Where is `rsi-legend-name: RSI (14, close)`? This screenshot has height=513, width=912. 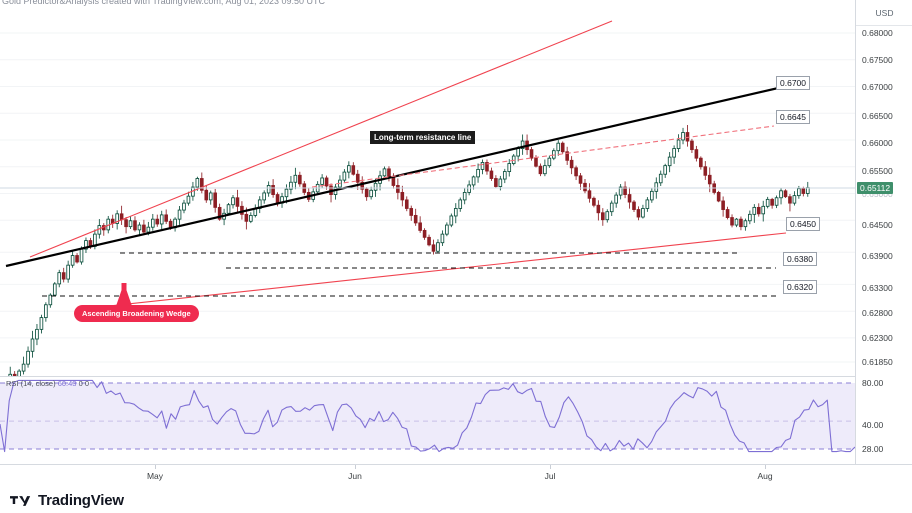
rsi-legend-name: RSI (14, close) is located at coordinates (31, 383).